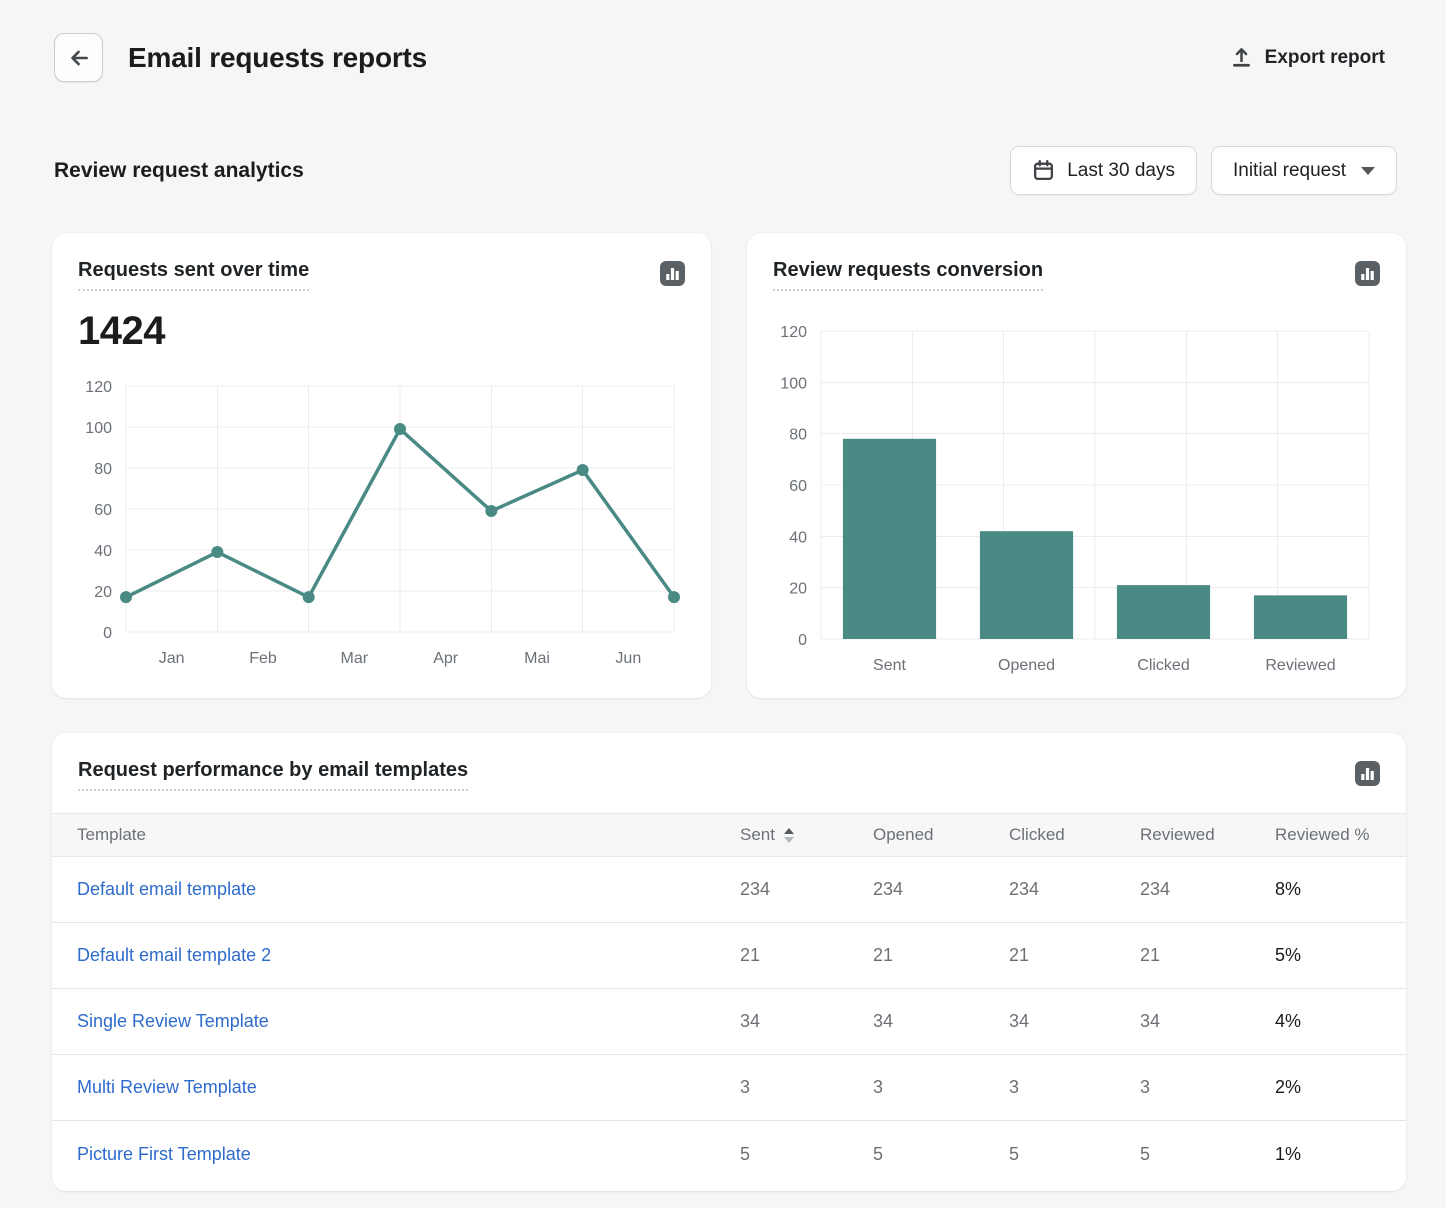 The height and width of the screenshot is (1208, 1446). What do you see at coordinates (889, 665) in the screenshot?
I see `x-axis-label: Sent` at bounding box center [889, 665].